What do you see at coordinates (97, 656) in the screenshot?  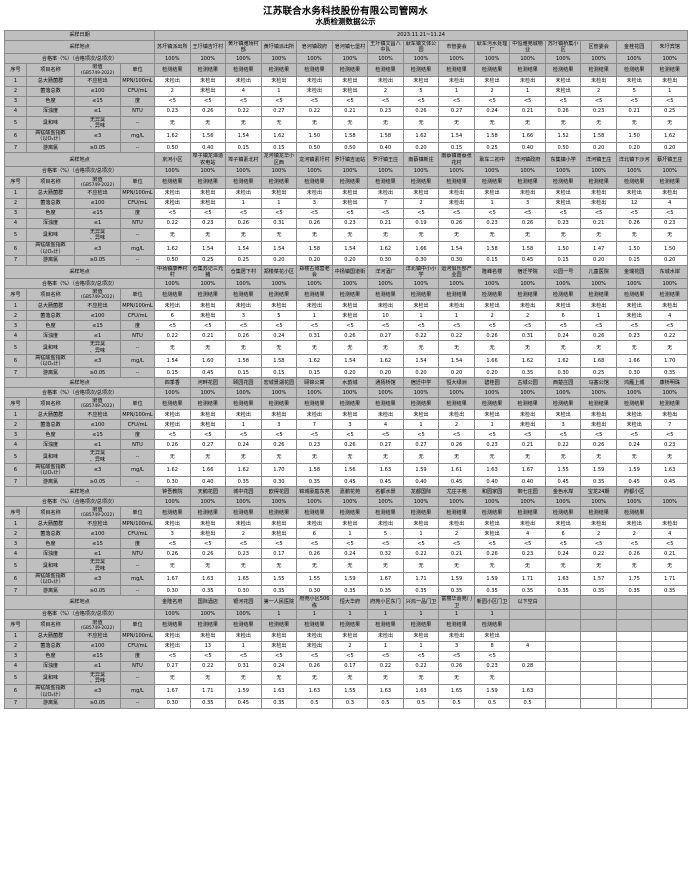 I see `row-limit-value: ≤15` at bounding box center [97, 656].